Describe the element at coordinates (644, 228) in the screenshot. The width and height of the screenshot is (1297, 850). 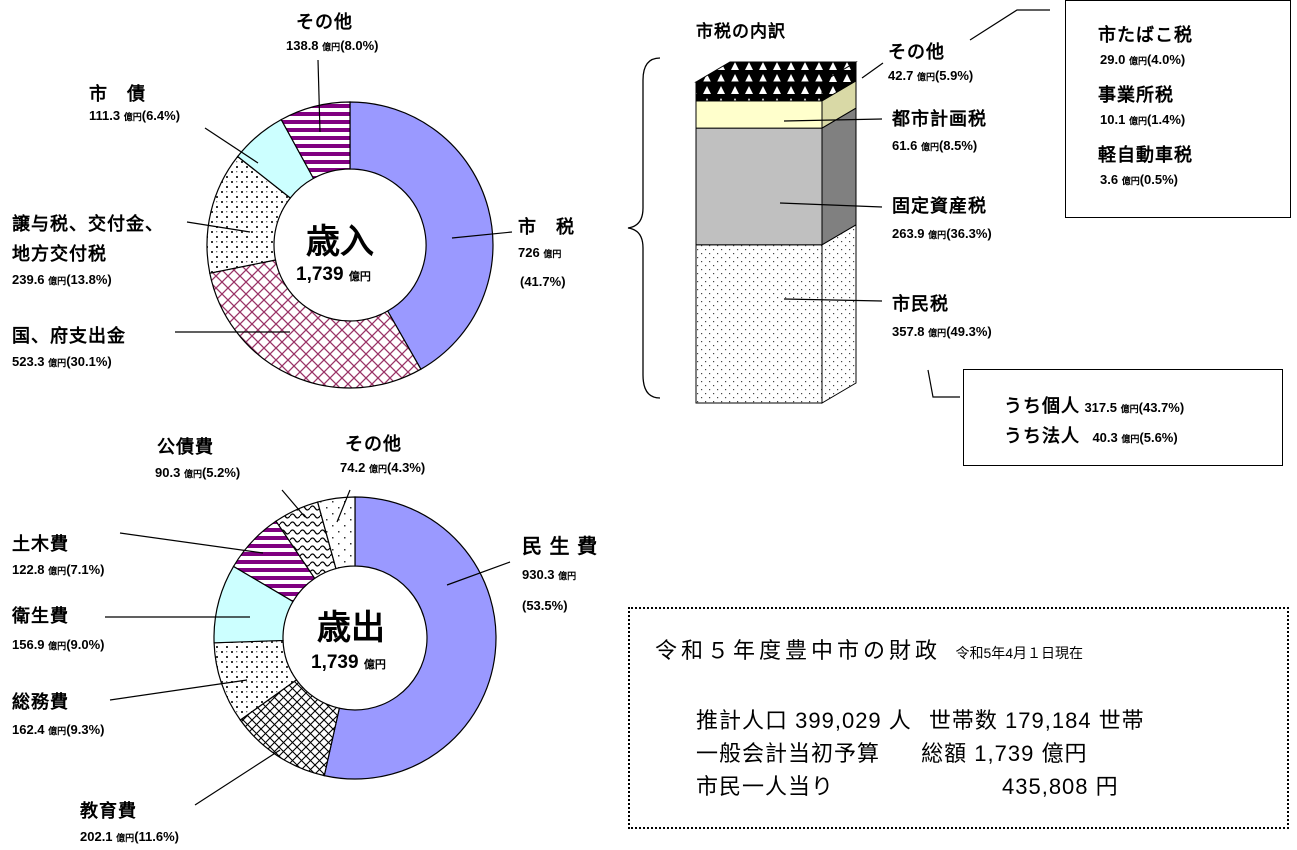
I see `city-tax-brace` at that location.